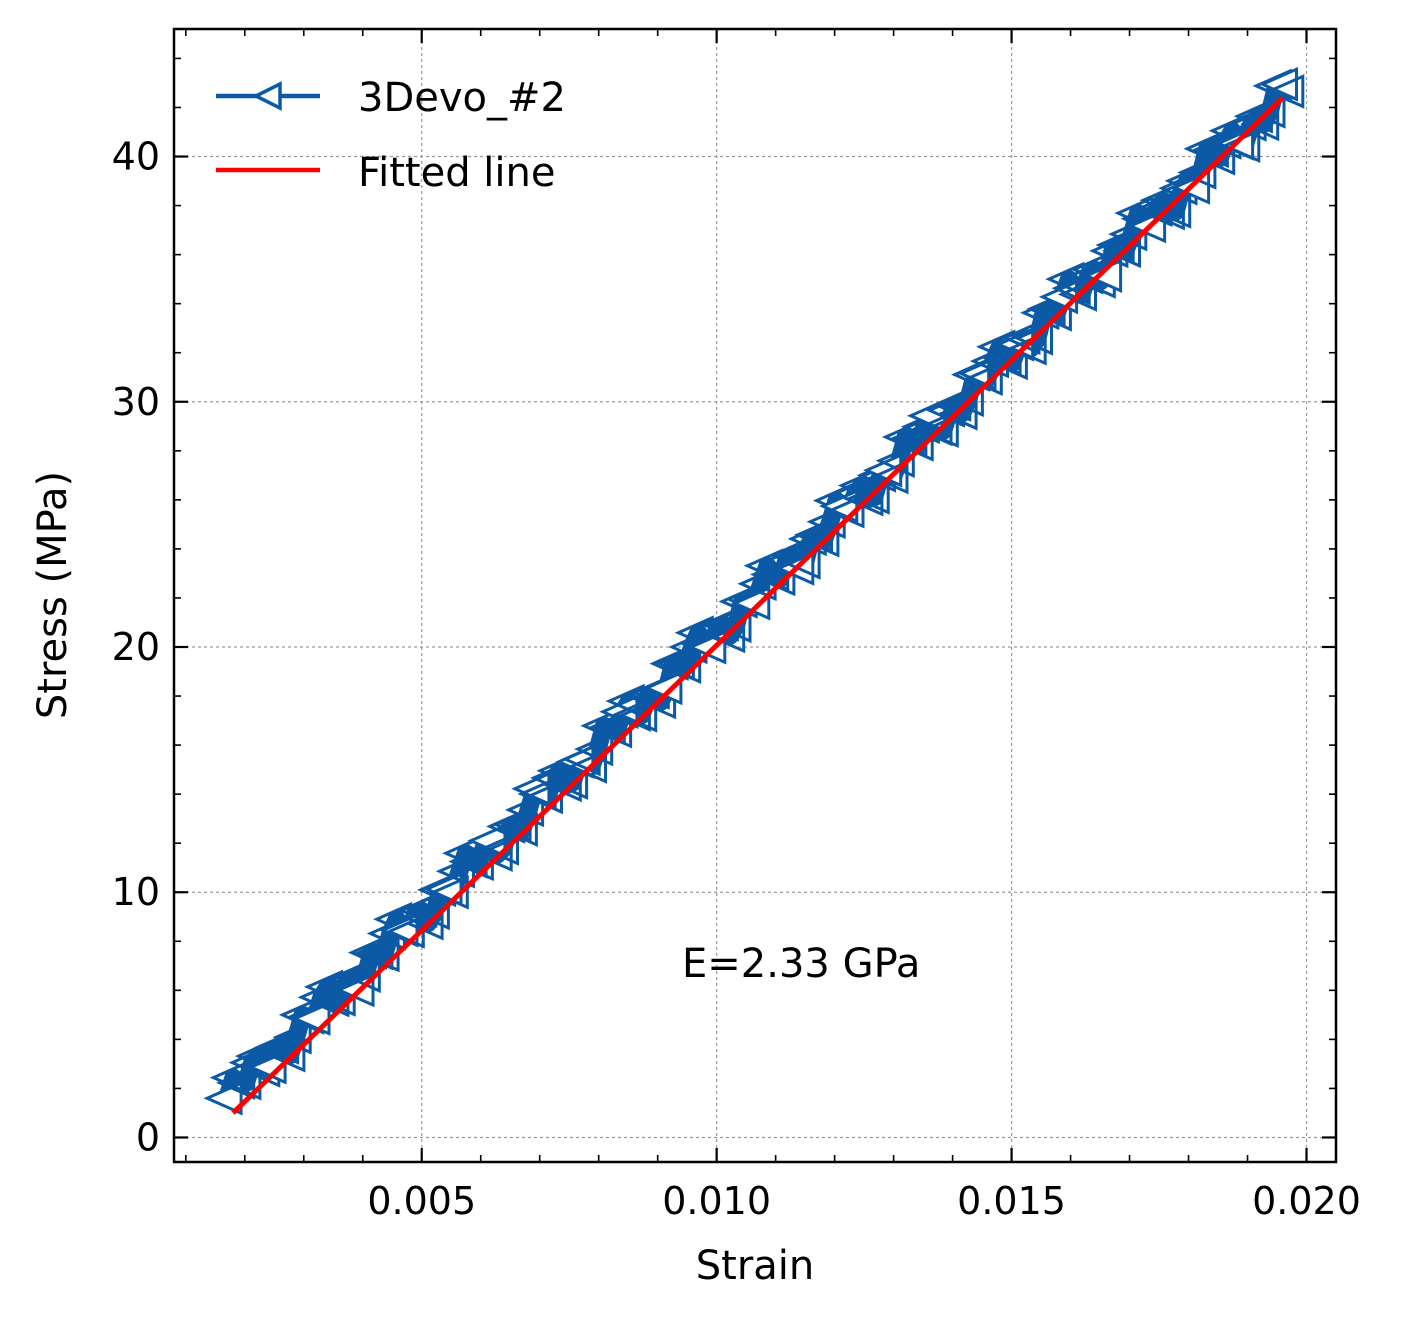  I want to click on legend-marker-3devo, so click(267, 96).